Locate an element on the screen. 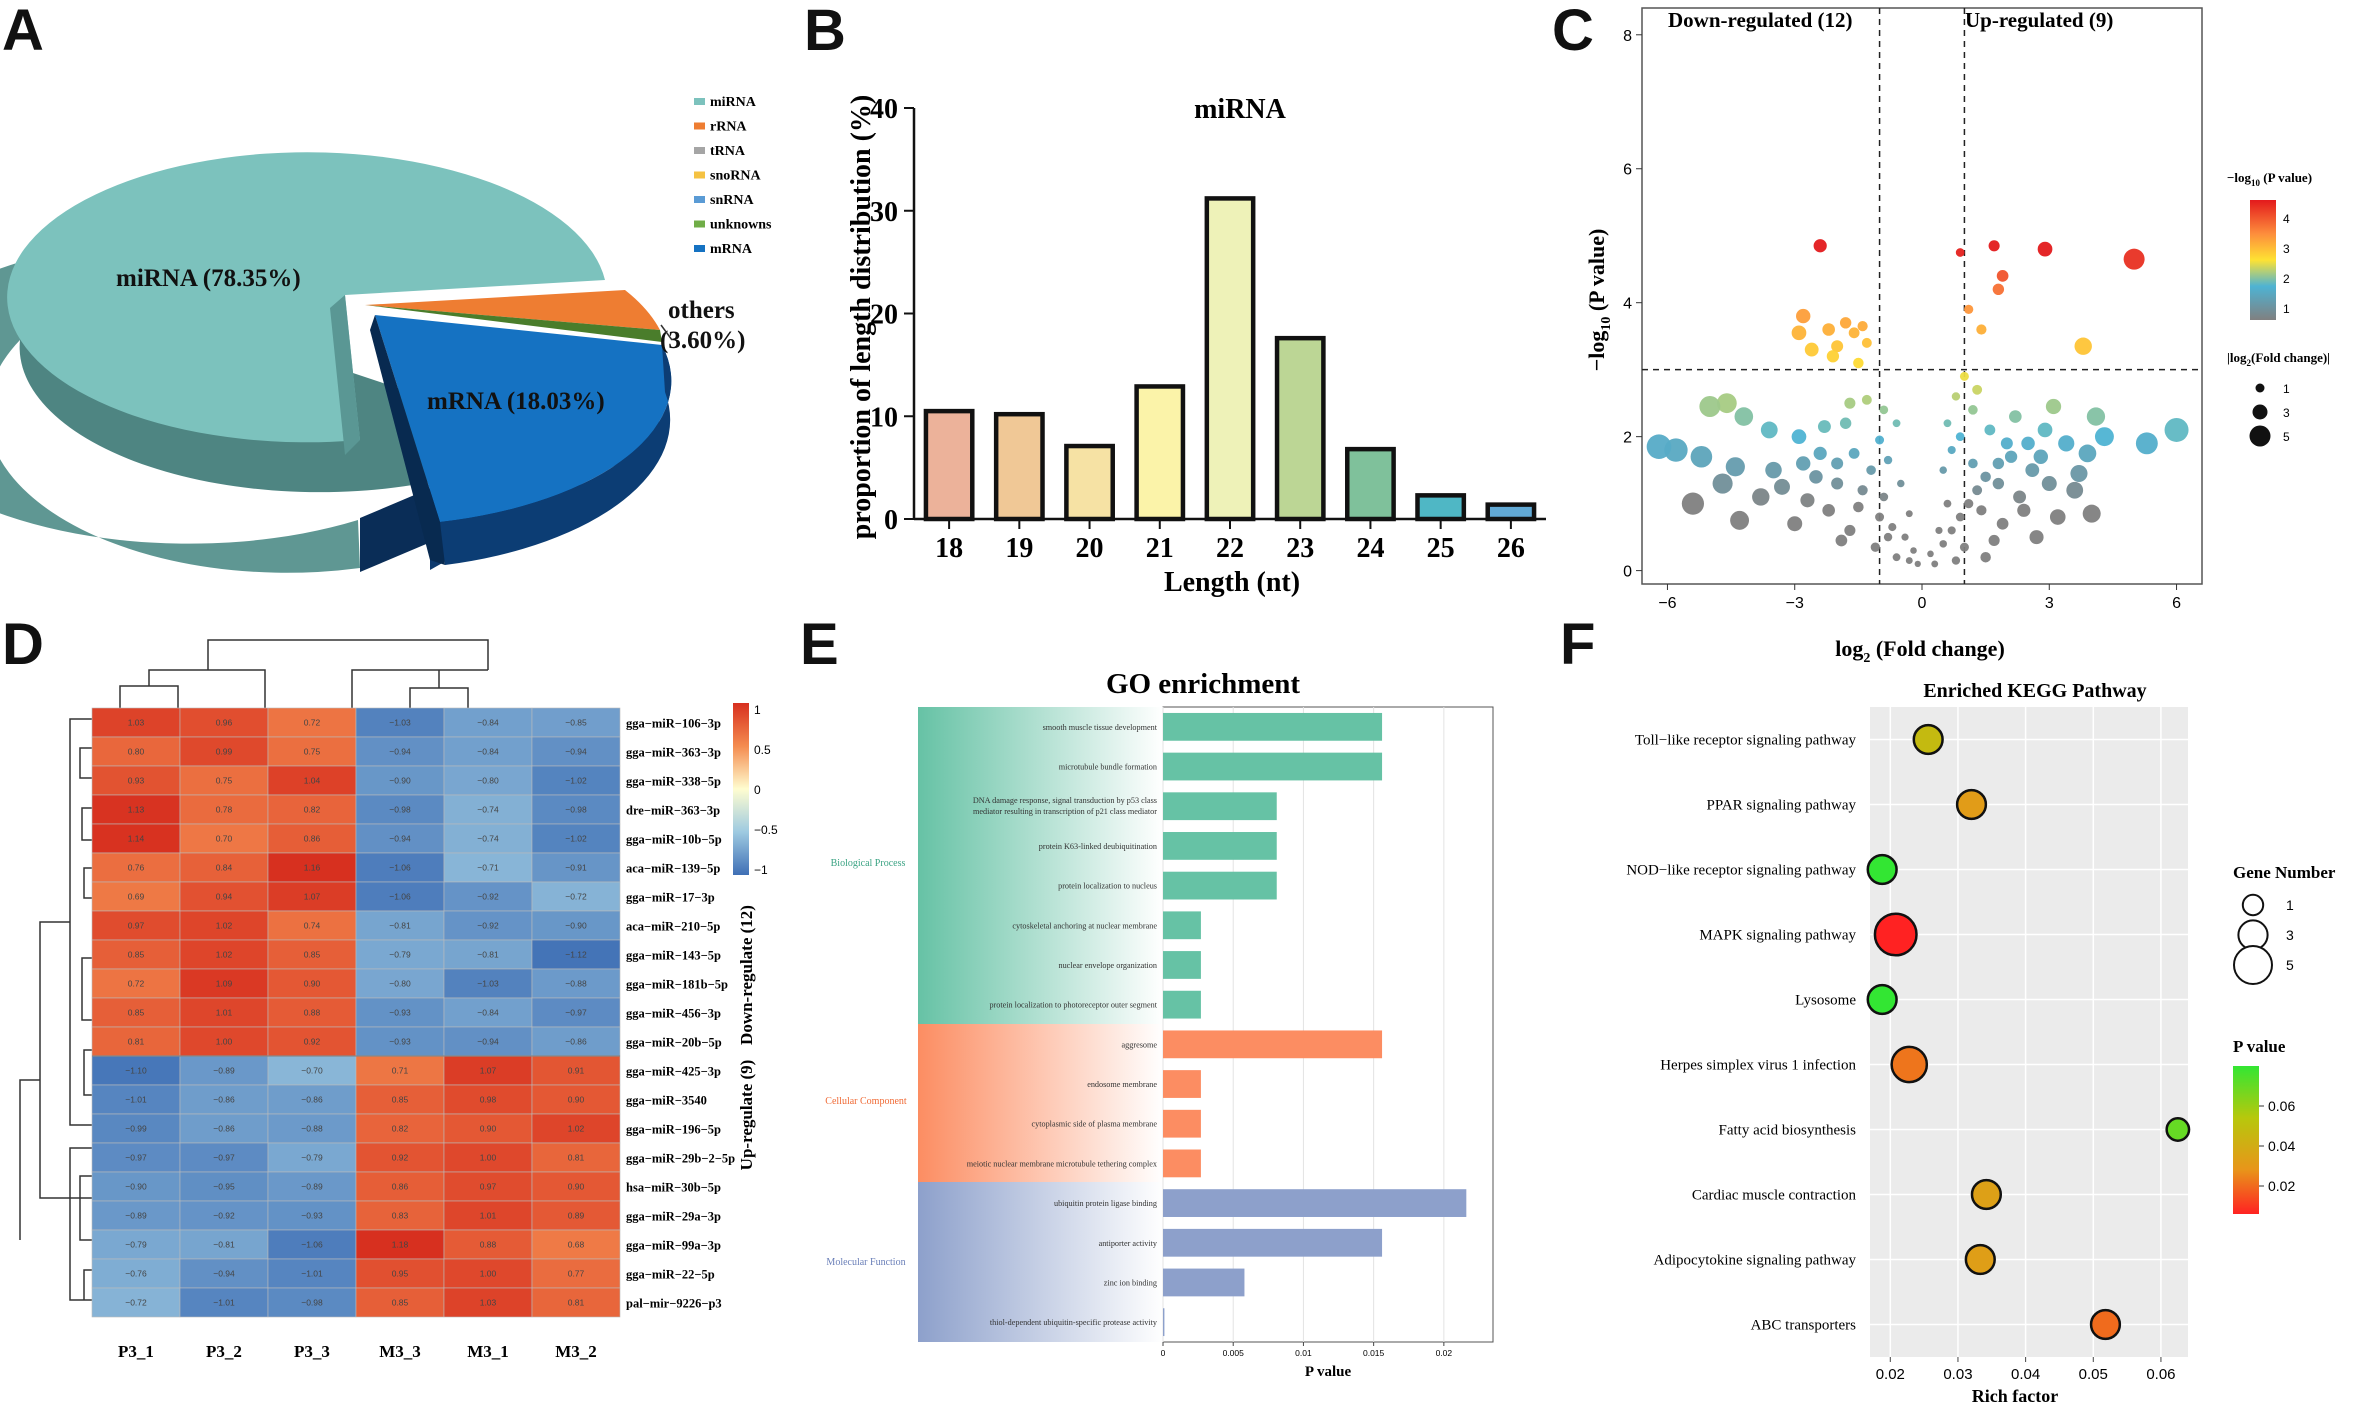 This screenshot has width=2362, height=1408. legend-label-tRNA: tRNA is located at coordinates (728, 151).